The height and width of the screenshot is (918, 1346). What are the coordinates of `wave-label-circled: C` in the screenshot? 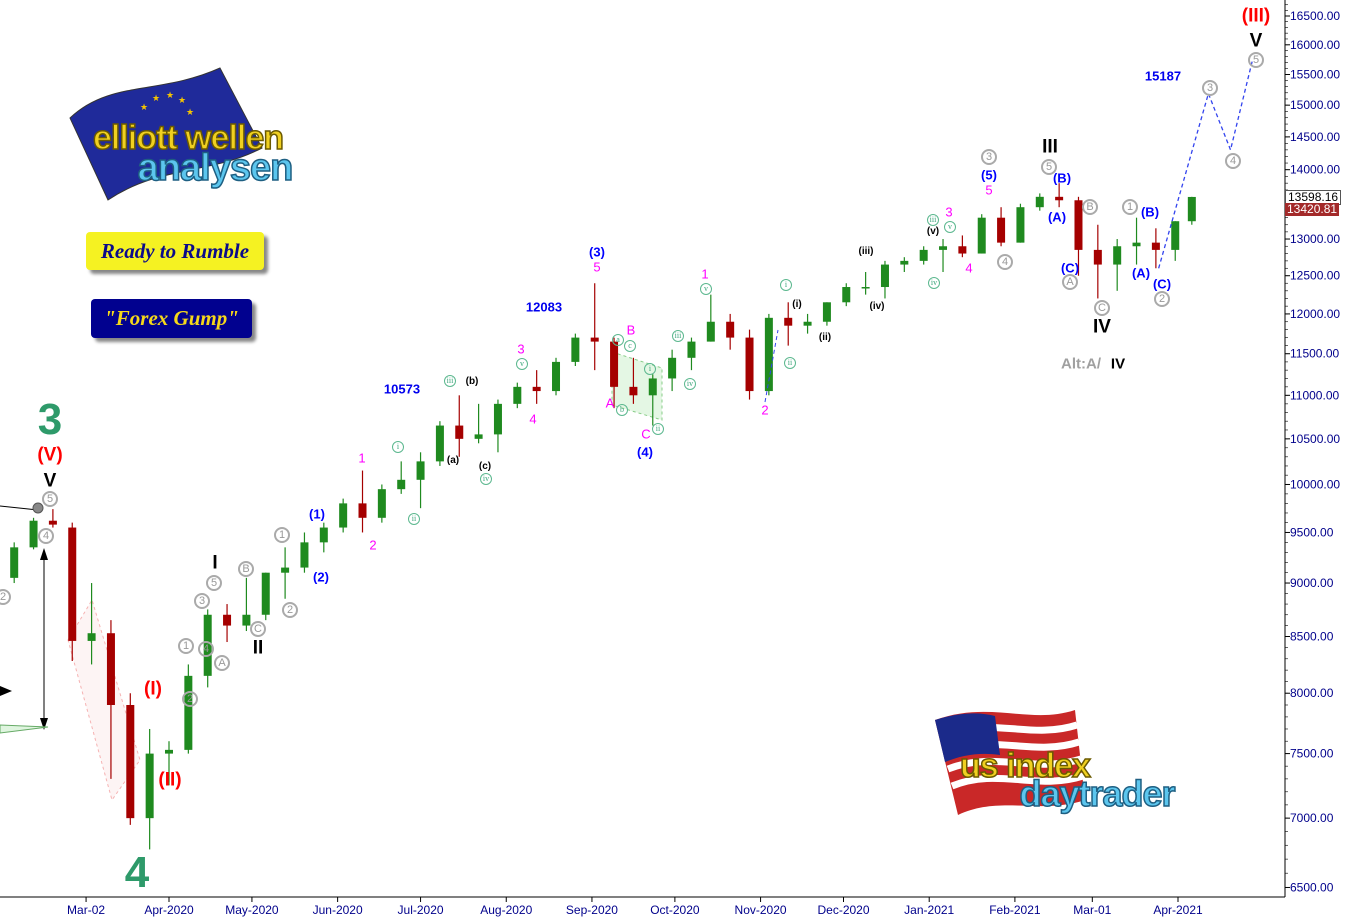 It's located at (1102, 308).